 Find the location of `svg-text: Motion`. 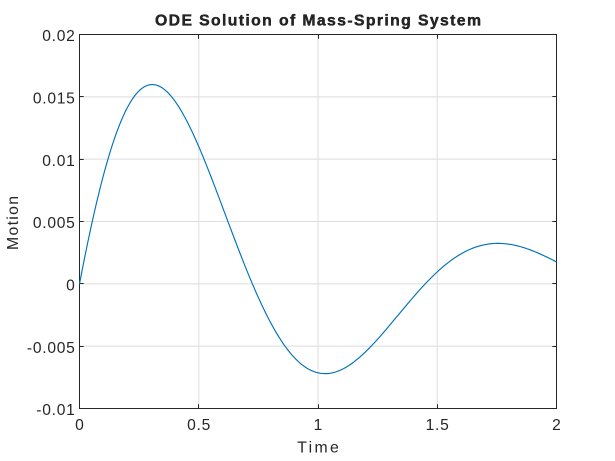

svg-text: Motion is located at coordinates (13, 223).